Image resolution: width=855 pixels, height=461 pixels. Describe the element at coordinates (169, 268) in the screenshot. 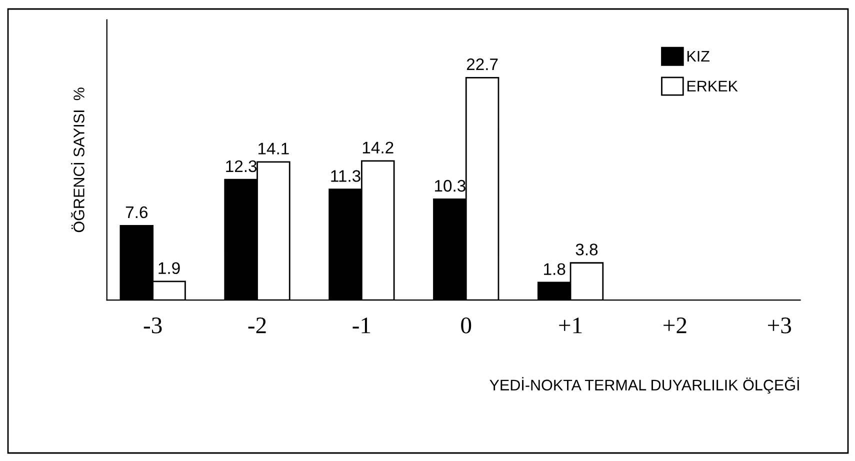

I see `data-label: 1.9` at that location.